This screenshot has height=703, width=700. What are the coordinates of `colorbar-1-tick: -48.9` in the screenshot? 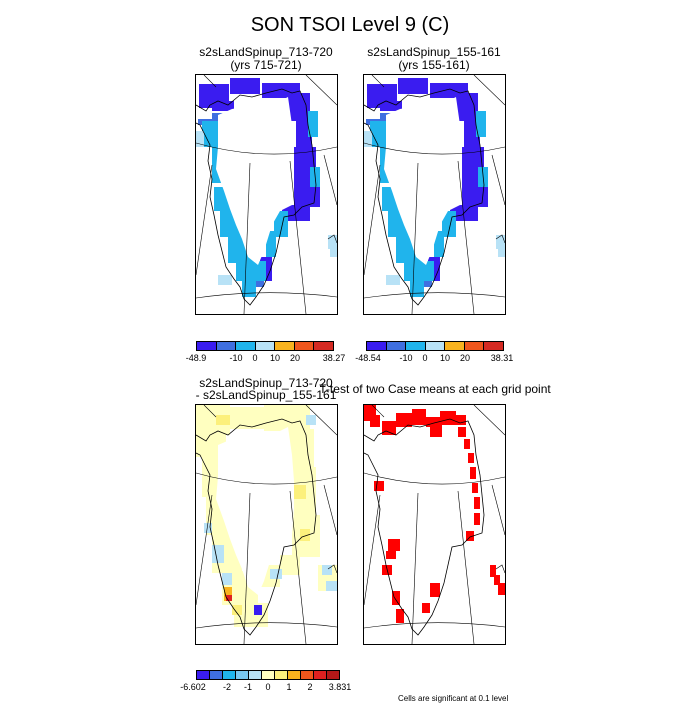 It's located at (196, 358).